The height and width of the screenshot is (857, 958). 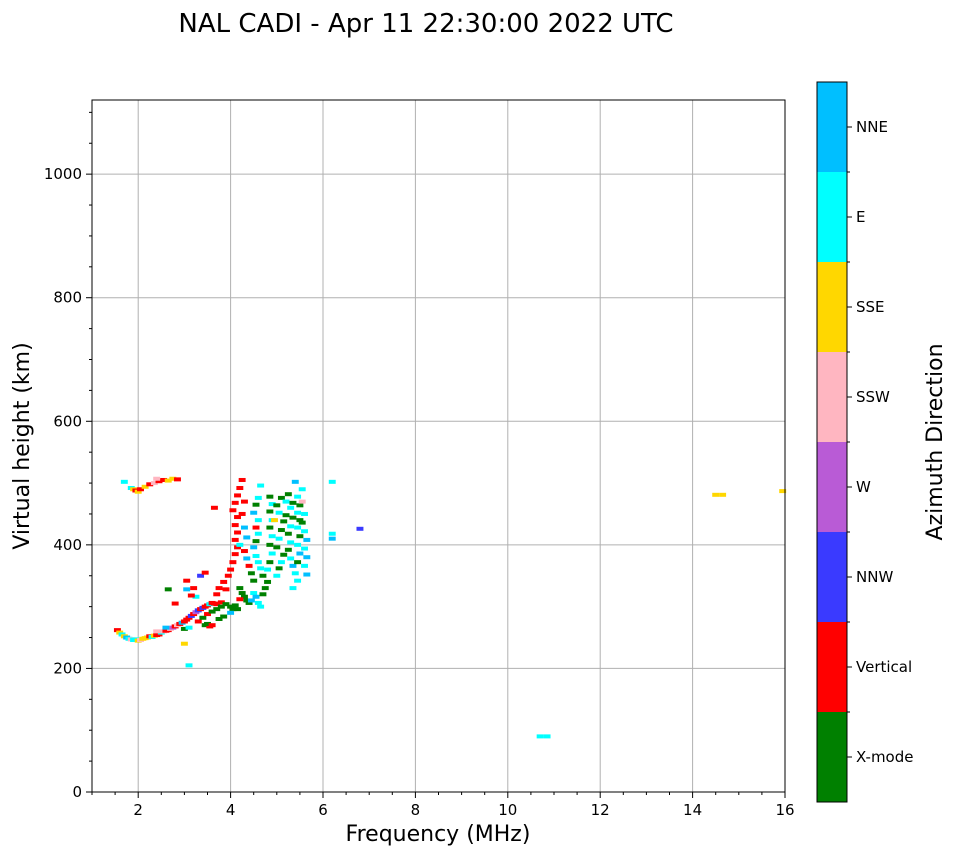 What do you see at coordinates (935, 441) in the screenshot?
I see `colorbar-label: Azimuth Direction` at bounding box center [935, 441].